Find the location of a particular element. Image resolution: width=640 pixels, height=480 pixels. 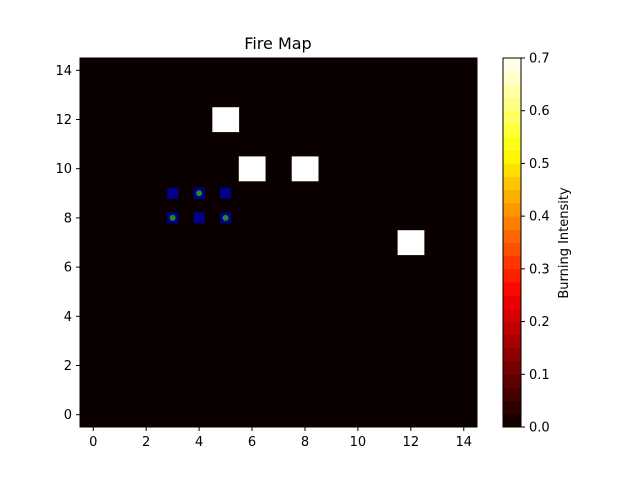

colorbar: 0.0 0.1 0.2 0.3 0.4 0.5 0.6 0.7 is located at coordinates (526, 244).